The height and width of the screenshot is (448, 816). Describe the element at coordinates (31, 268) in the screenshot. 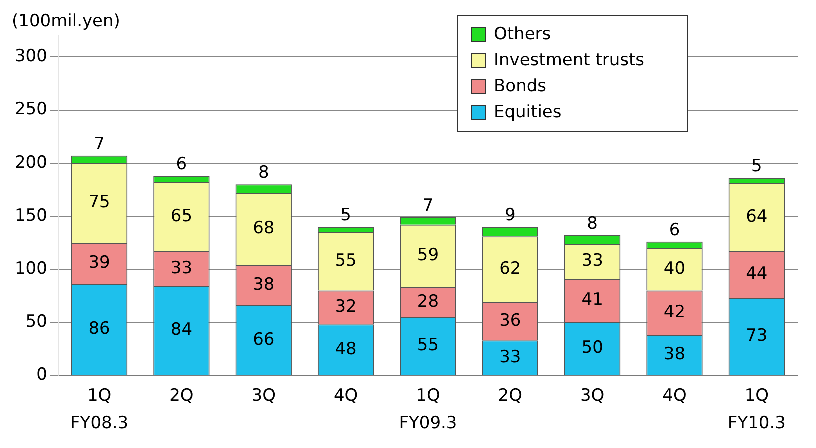

I see `y-tick-label: 100` at that location.